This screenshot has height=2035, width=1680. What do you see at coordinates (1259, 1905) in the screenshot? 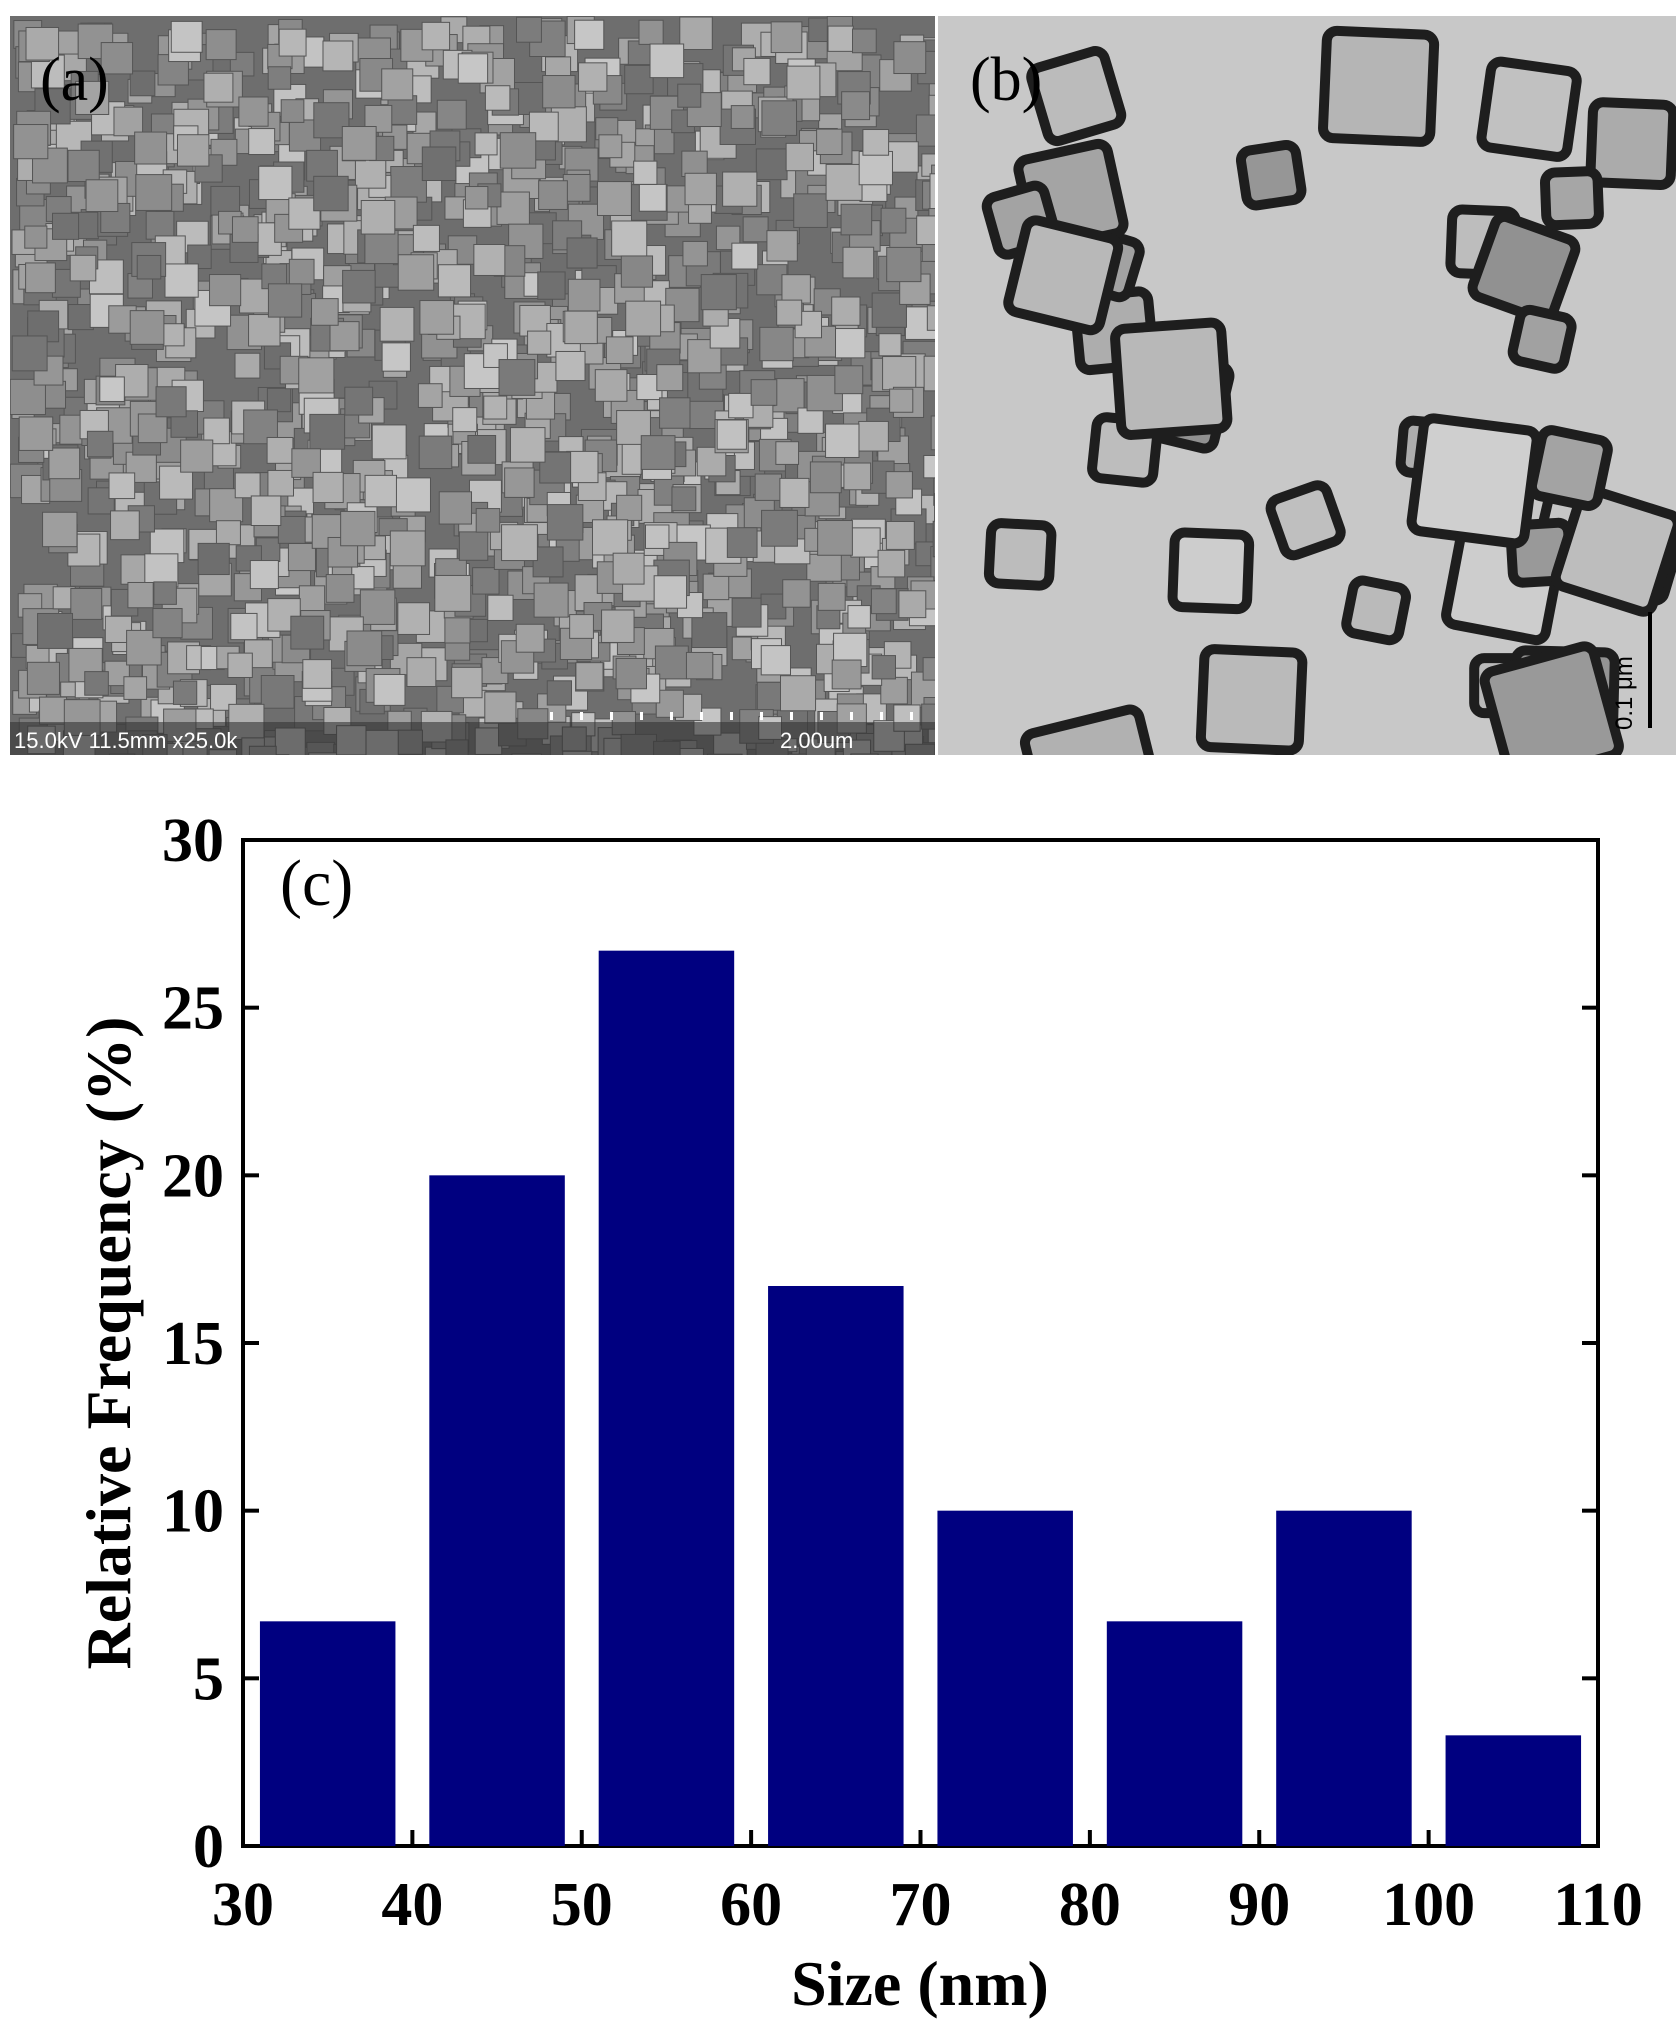
I see `x-tick-label: 90` at bounding box center [1259, 1905].